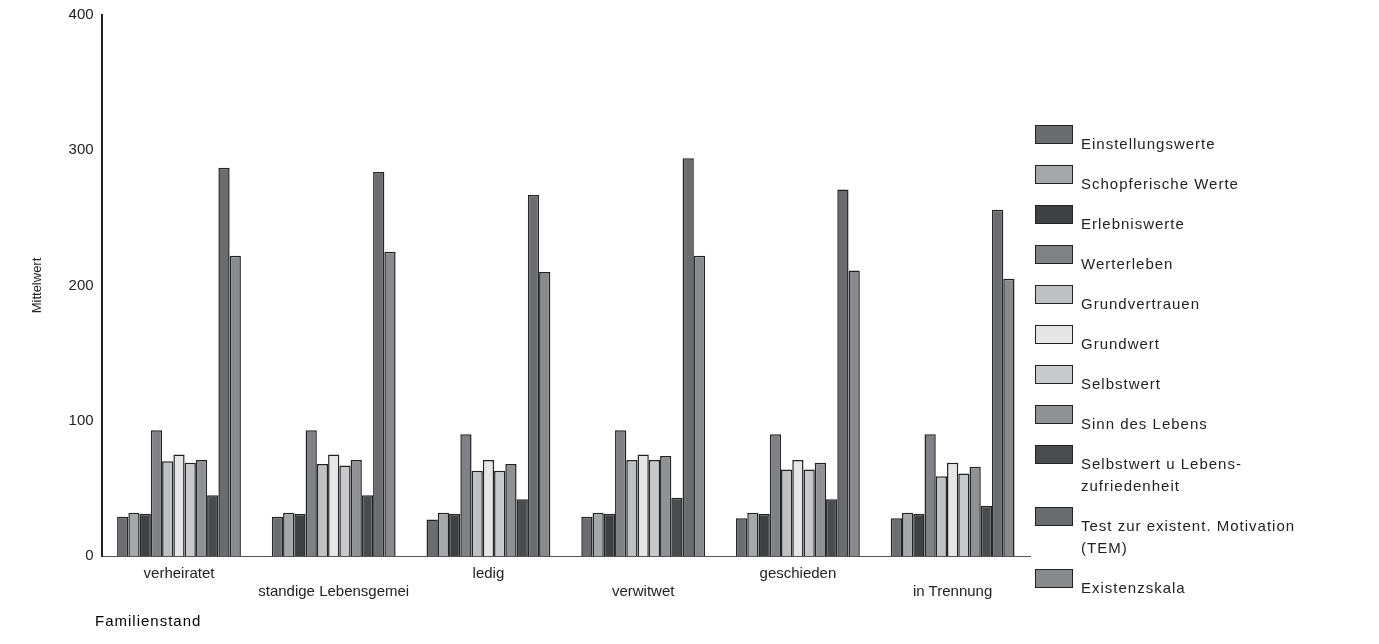 The height and width of the screenshot is (644, 1379). What do you see at coordinates (81, 419) in the screenshot?
I see `y-tick-label: 100` at bounding box center [81, 419].